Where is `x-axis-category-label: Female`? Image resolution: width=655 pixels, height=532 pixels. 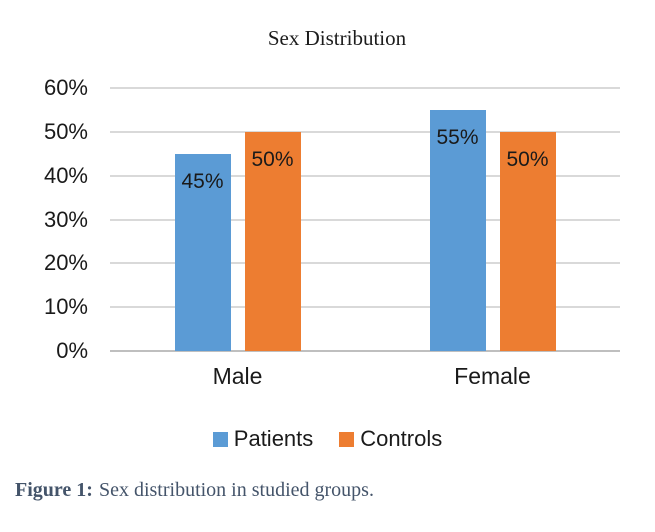 x-axis-category-label: Female is located at coordinates (492, 376).